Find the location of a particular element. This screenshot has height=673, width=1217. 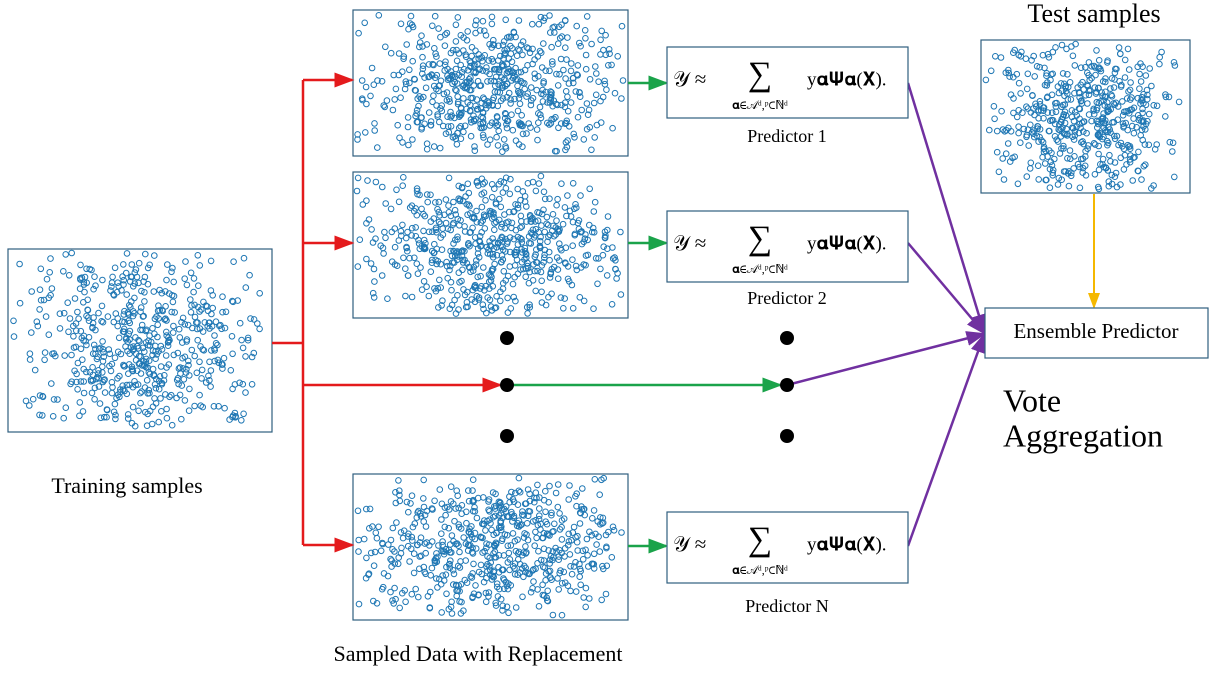

predictor-label: Predictor 1 is located at coordinates (786, 136).